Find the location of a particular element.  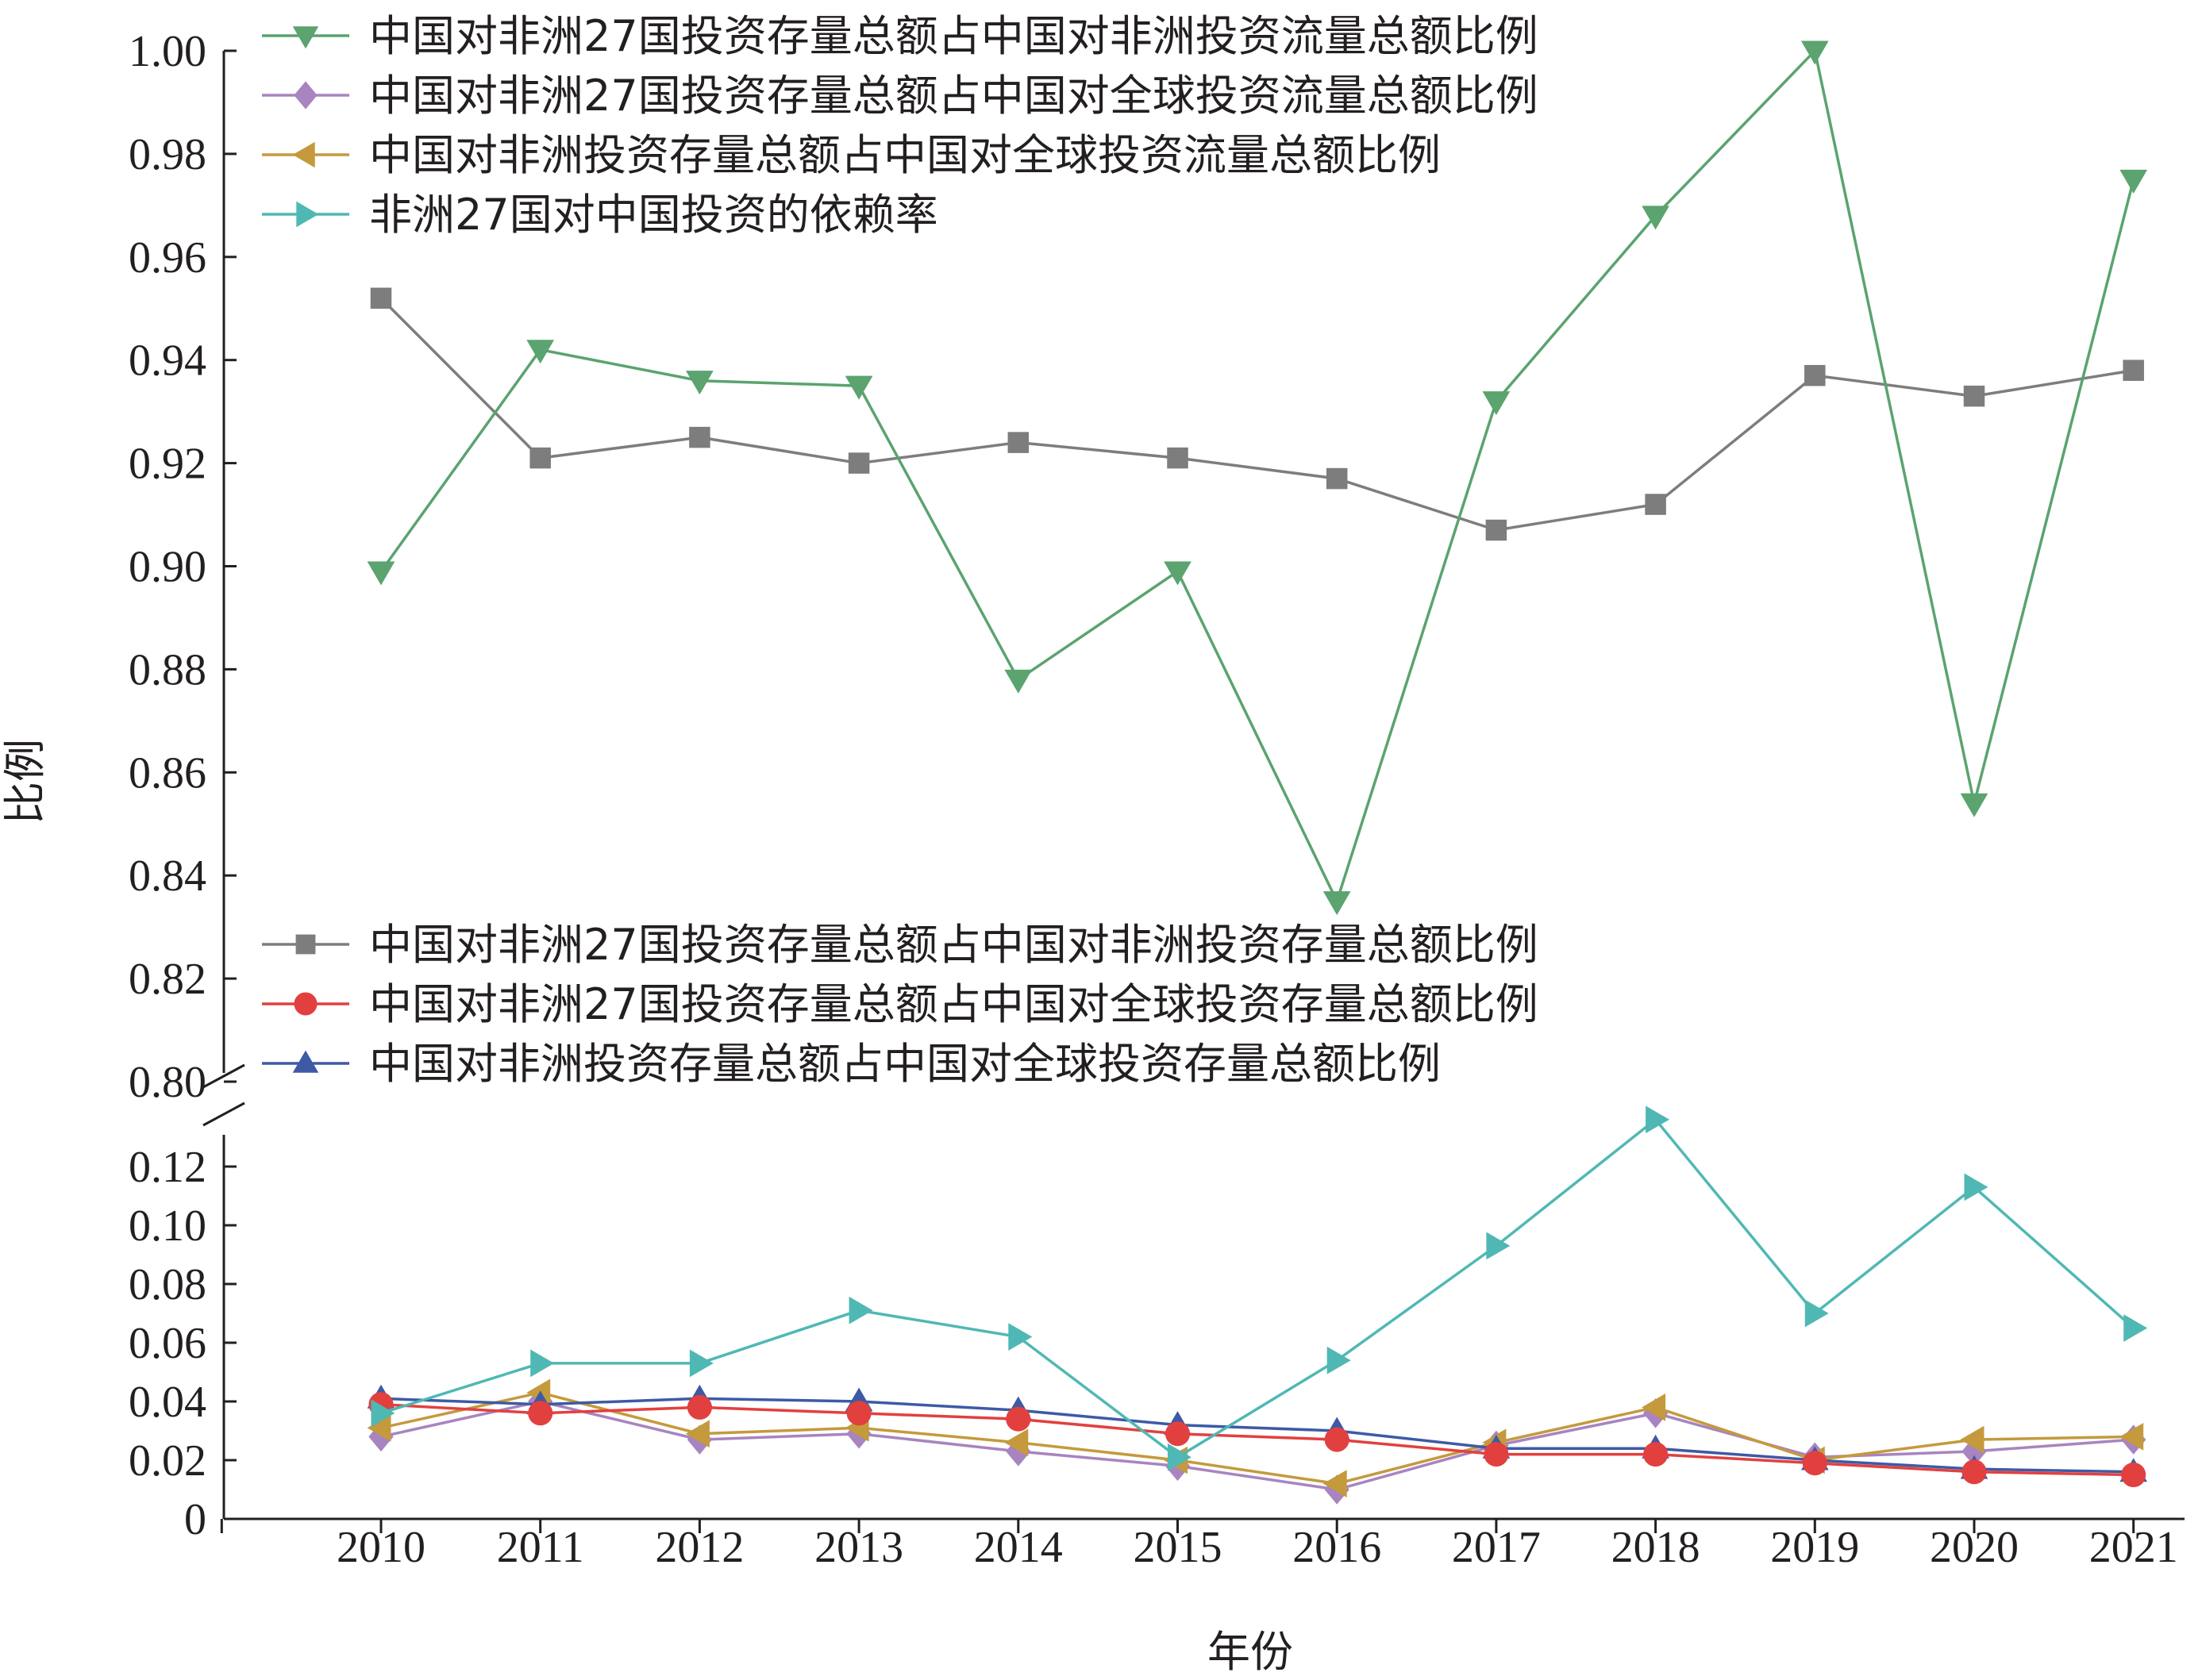

y-tick-label: 0.94 is located at coordinates (167, 361).